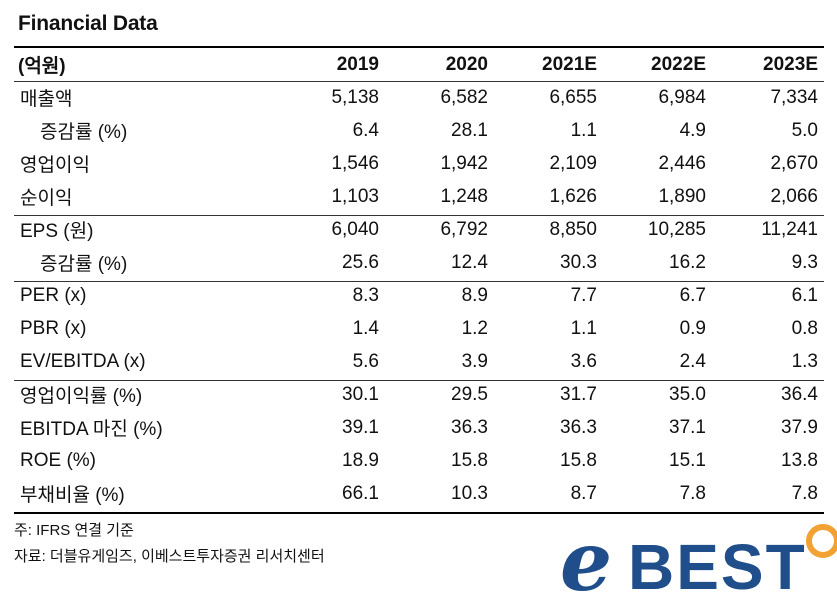  I want to click on table-row: PER (x) 8.3 8.9 7.7 6.7 6.1, so click(419, 295).